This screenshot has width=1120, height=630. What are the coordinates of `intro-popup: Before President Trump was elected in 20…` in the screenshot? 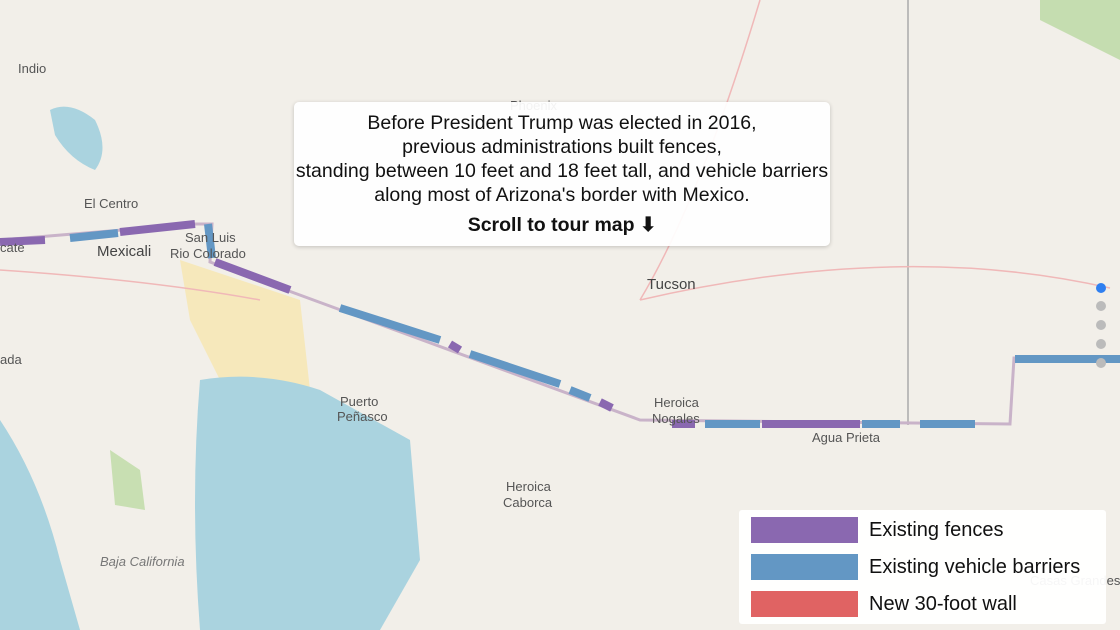 It's located at (562, 174).